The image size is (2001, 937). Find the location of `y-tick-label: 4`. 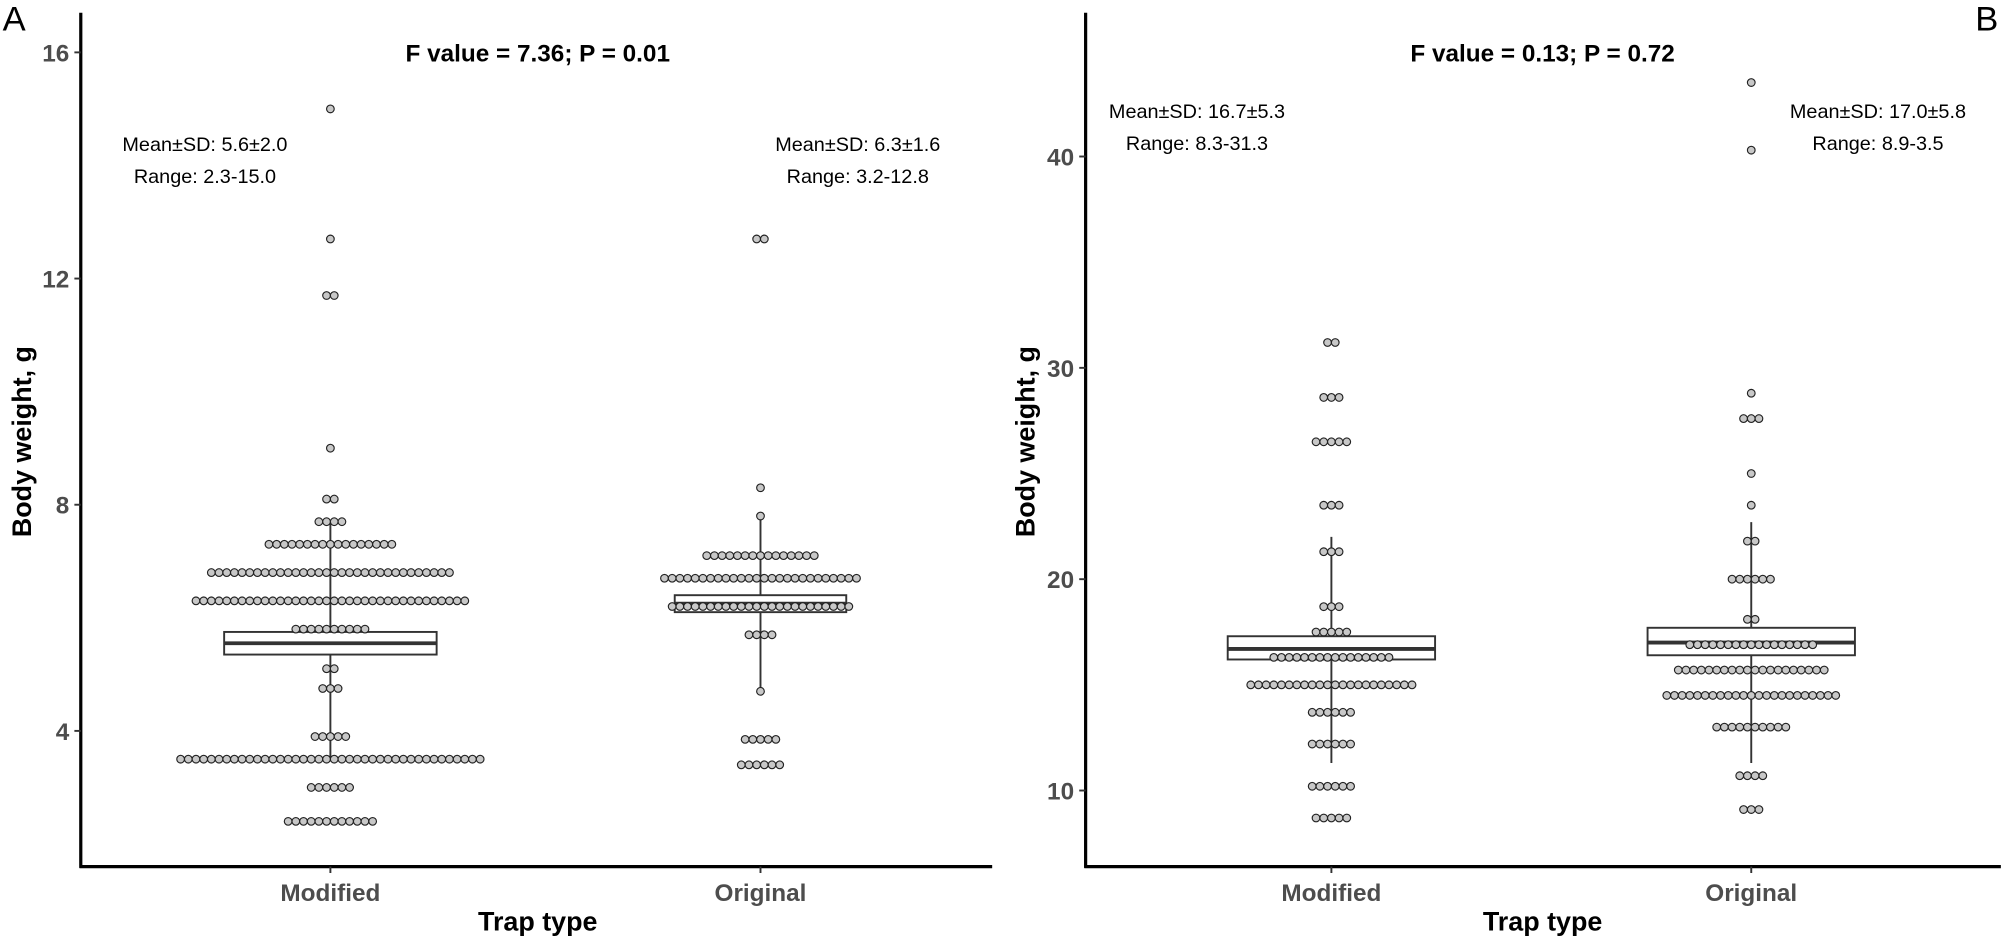

y-tick-label: 4 is located at coordinates (63, 732).